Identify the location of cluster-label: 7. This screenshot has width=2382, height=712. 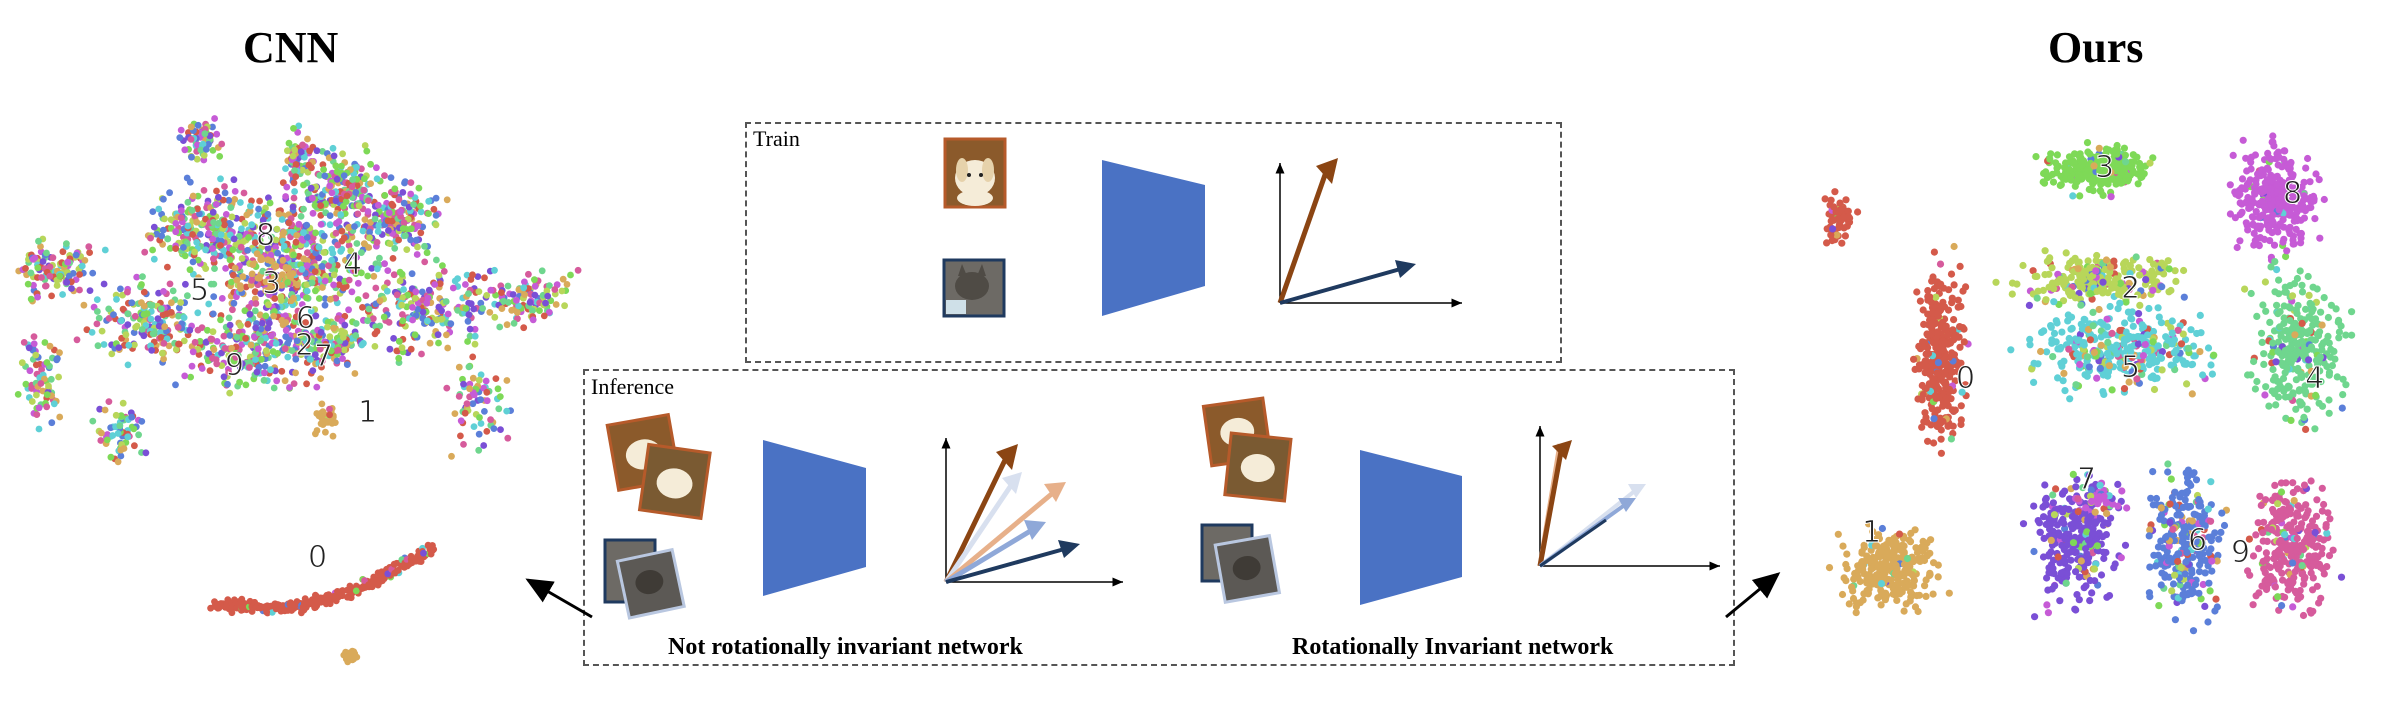
(323, 356).